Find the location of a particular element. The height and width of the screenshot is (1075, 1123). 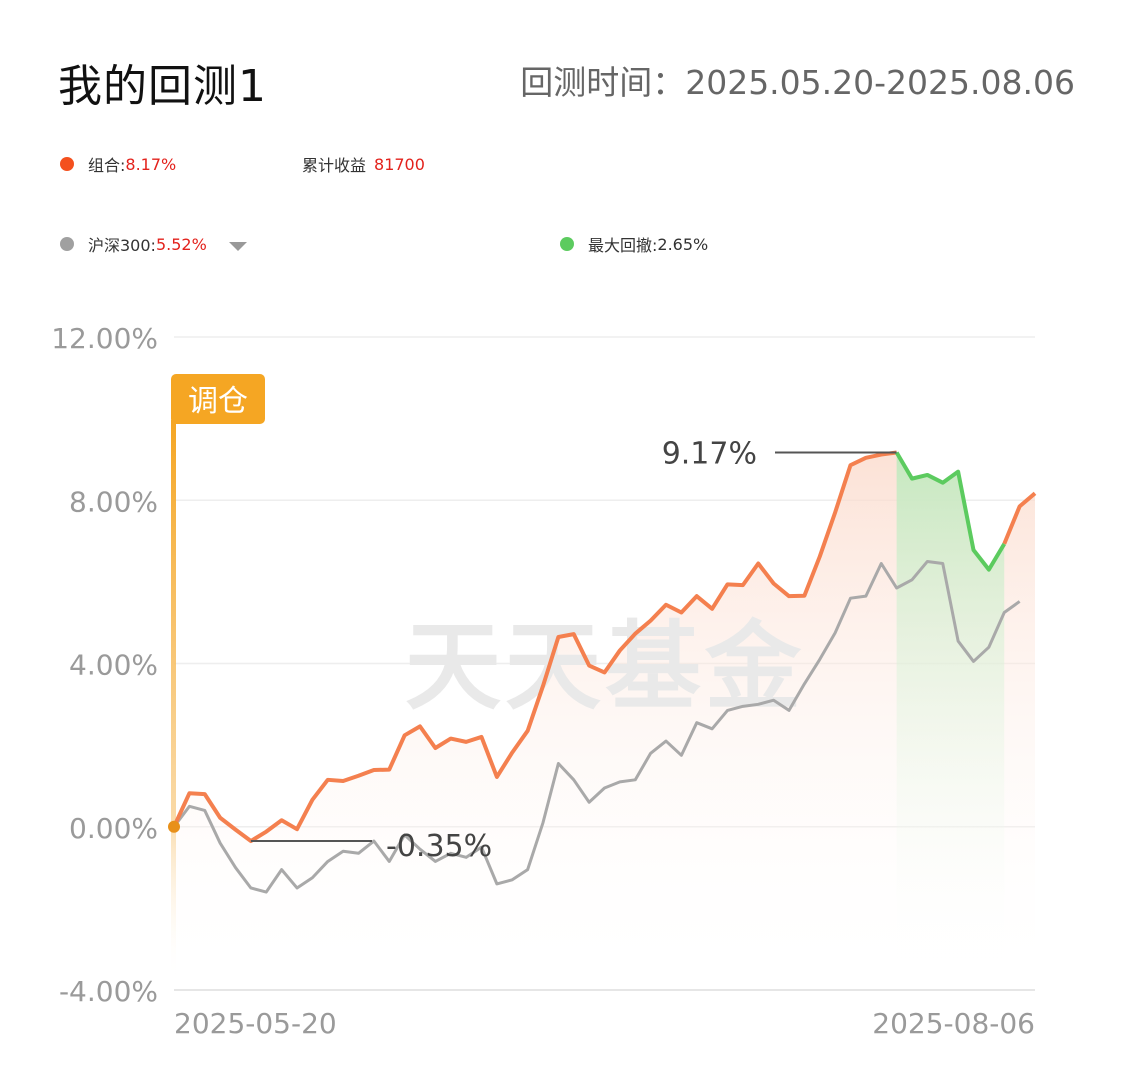

legend-cumulative: 累计收益 81700 is located at coordinates (363, 164).